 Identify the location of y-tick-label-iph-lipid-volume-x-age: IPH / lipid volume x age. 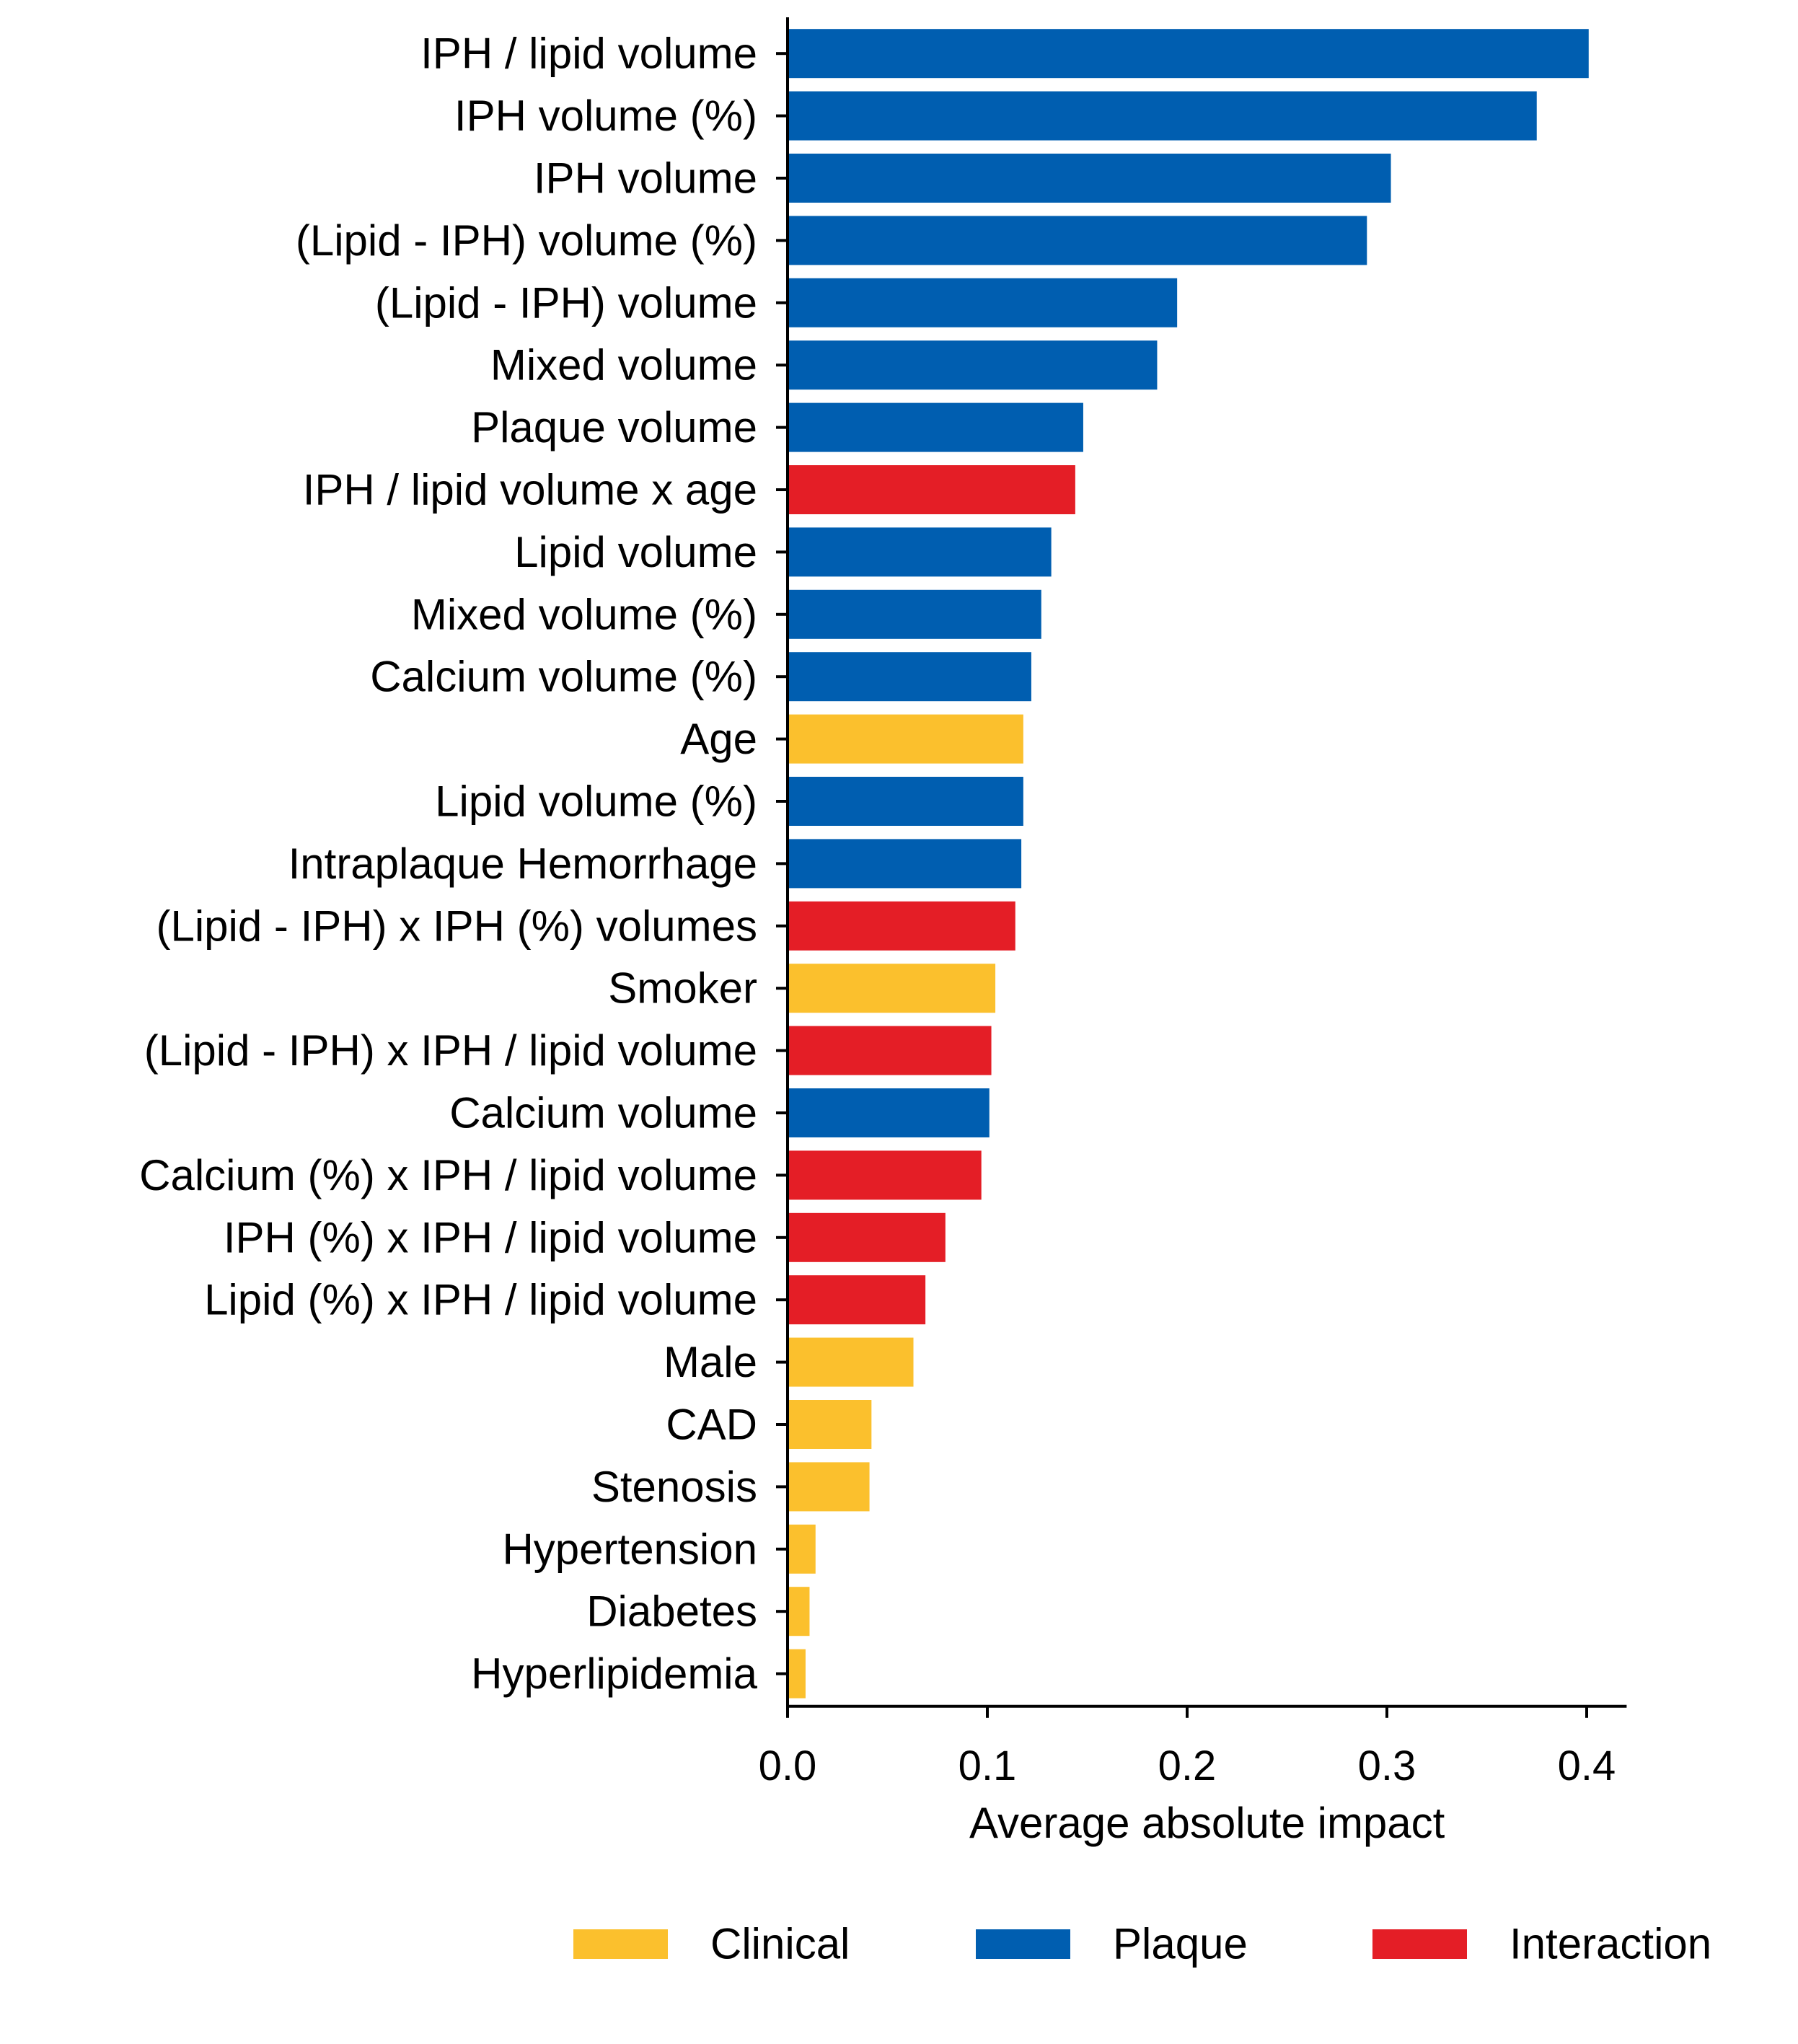
(530, 490).